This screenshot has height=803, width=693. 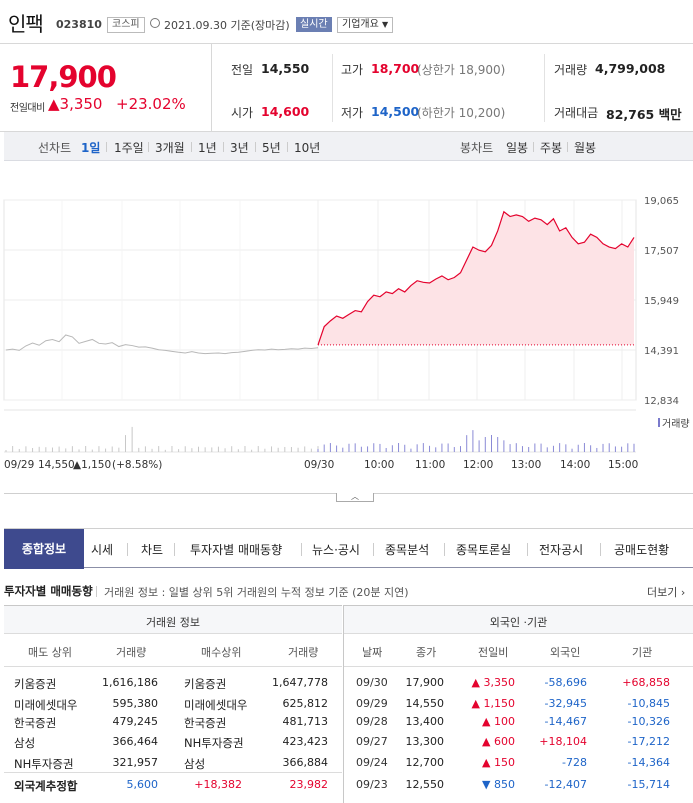 I want to click on tab-news: 뉴스·공시, so click(x=336, y=550).